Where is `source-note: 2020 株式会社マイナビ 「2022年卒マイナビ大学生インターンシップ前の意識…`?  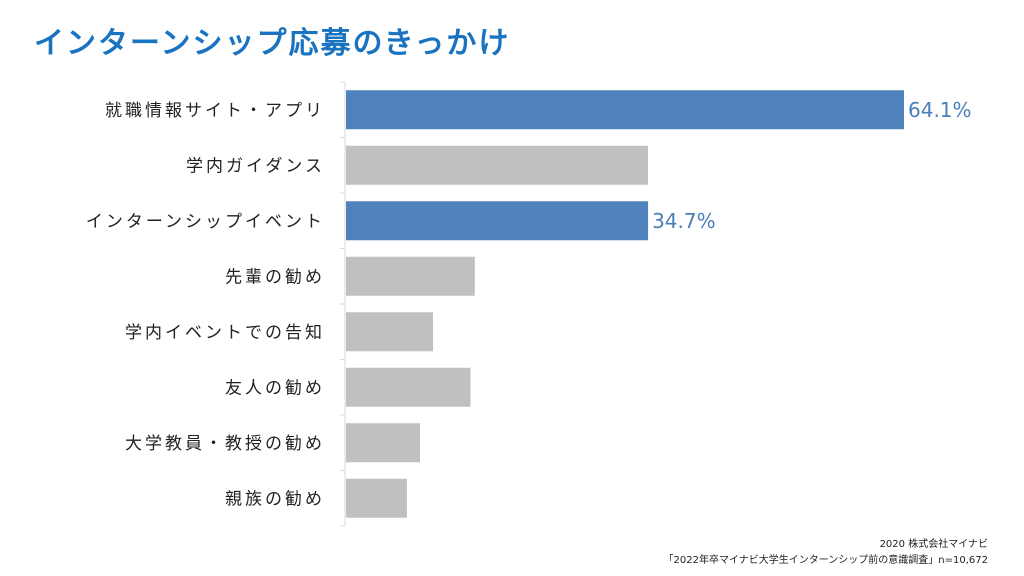
source-note: 2020 株式会社マイナビ 「2022年卒マイナビ大学生インターンシップ前の意識… is located at coordinates (826, 553).